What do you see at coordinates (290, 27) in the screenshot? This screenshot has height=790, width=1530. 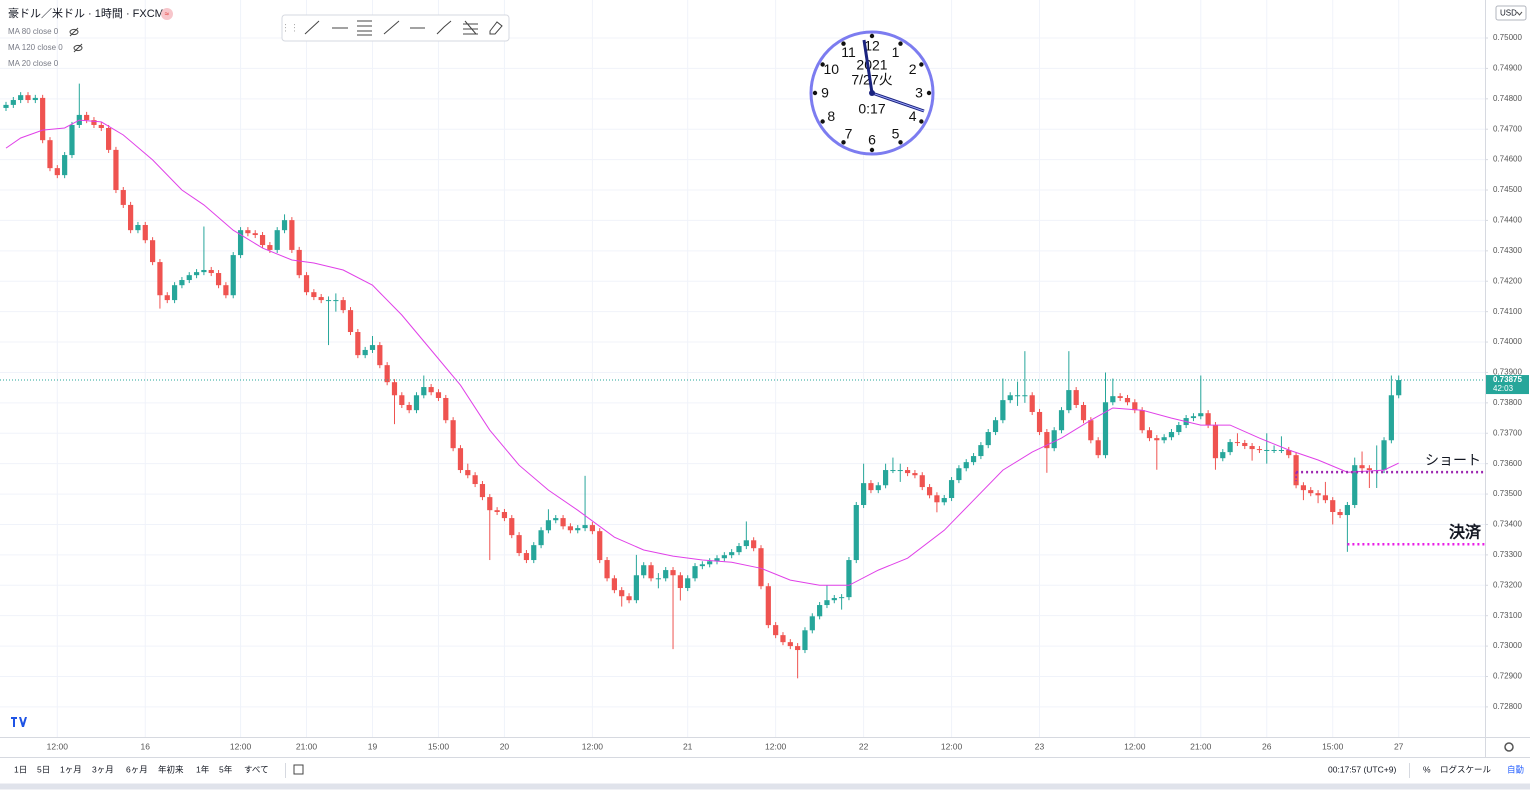 I see `drag-handle: ⋮⋮` at bounding box center [290, 27].